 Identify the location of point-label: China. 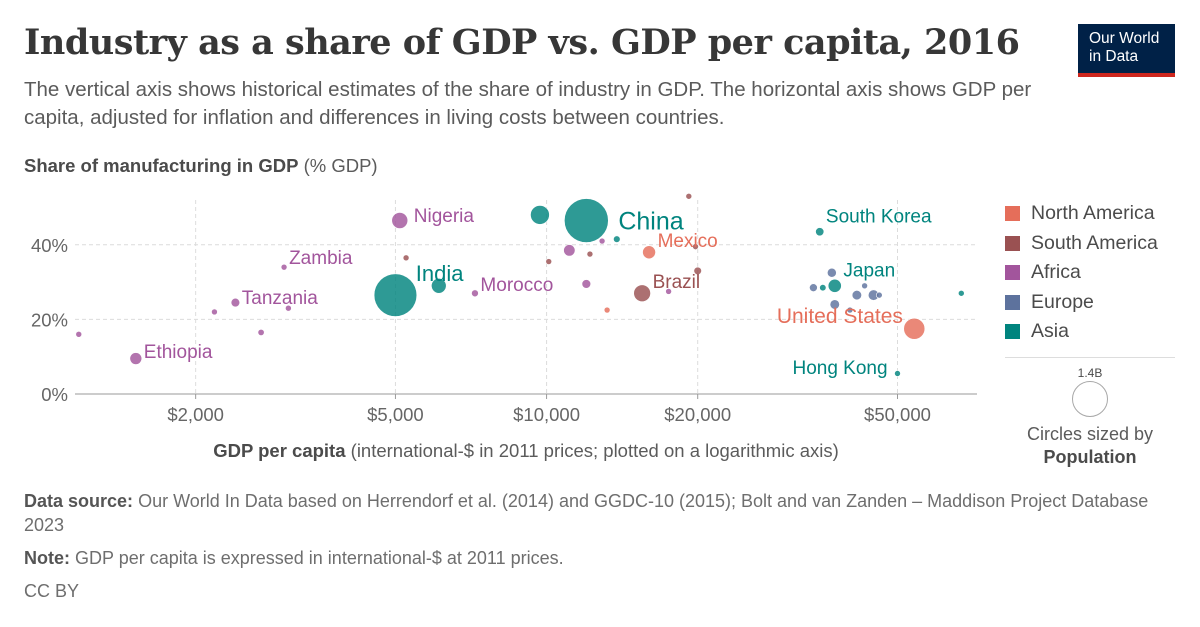
(650, 221).